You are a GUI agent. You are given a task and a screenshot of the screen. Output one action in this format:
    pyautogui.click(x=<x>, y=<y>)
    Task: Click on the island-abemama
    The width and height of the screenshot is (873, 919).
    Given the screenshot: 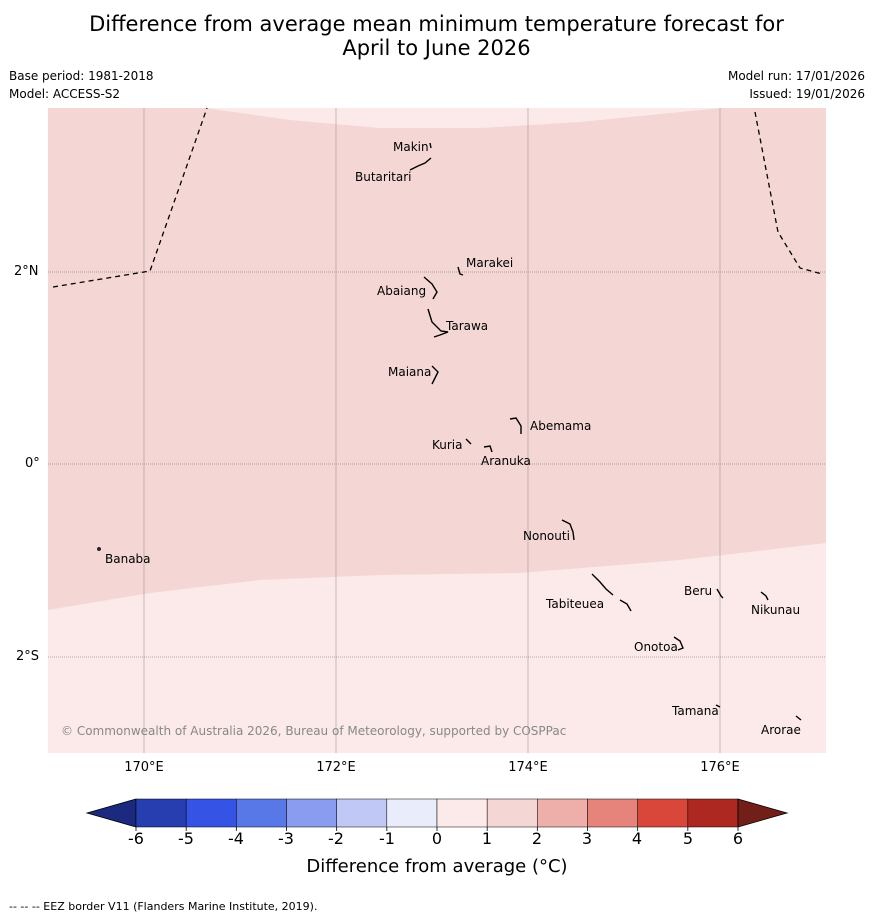 What is the action you would take?
    pyautogui.click(x=515, y=425)
    